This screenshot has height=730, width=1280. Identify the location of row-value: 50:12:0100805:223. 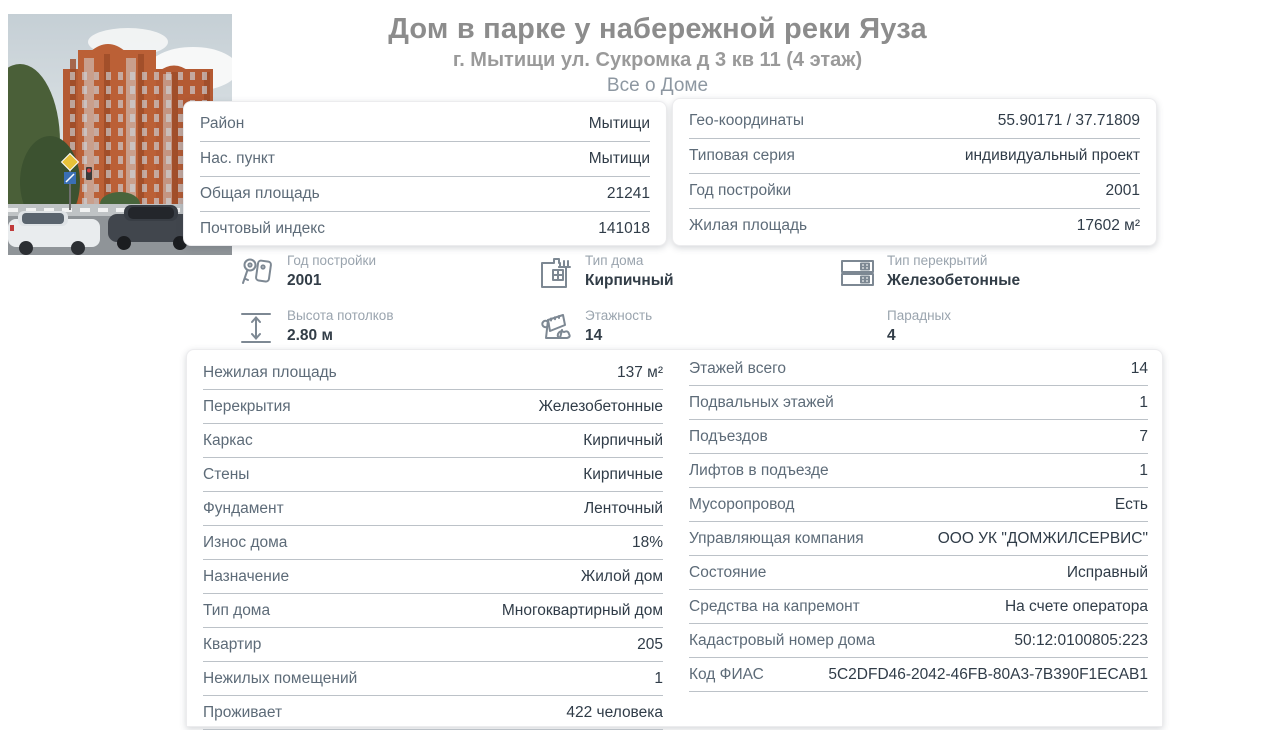
(1081, 640).